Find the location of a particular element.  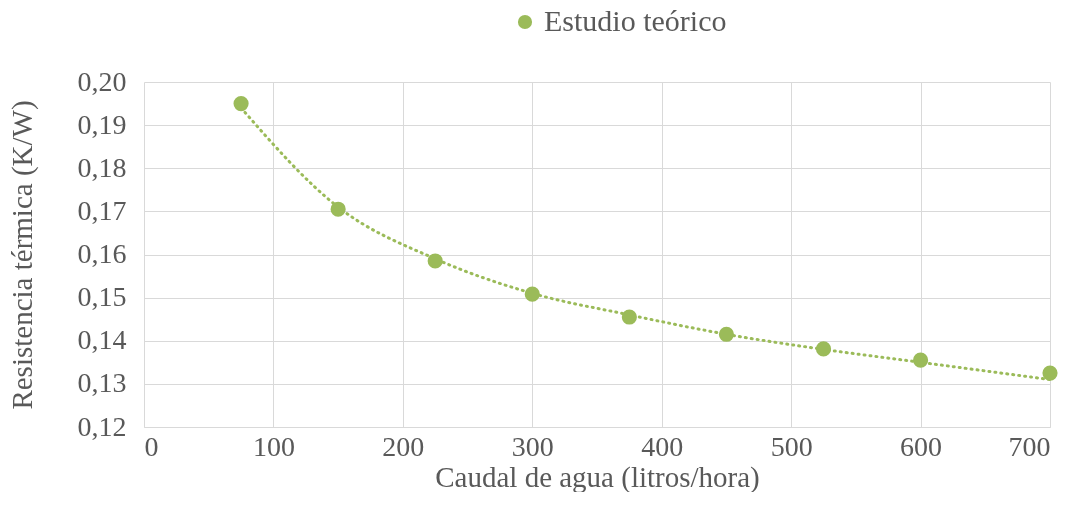

y-tick-label: 0,17 is located at coordinates (102, 210).